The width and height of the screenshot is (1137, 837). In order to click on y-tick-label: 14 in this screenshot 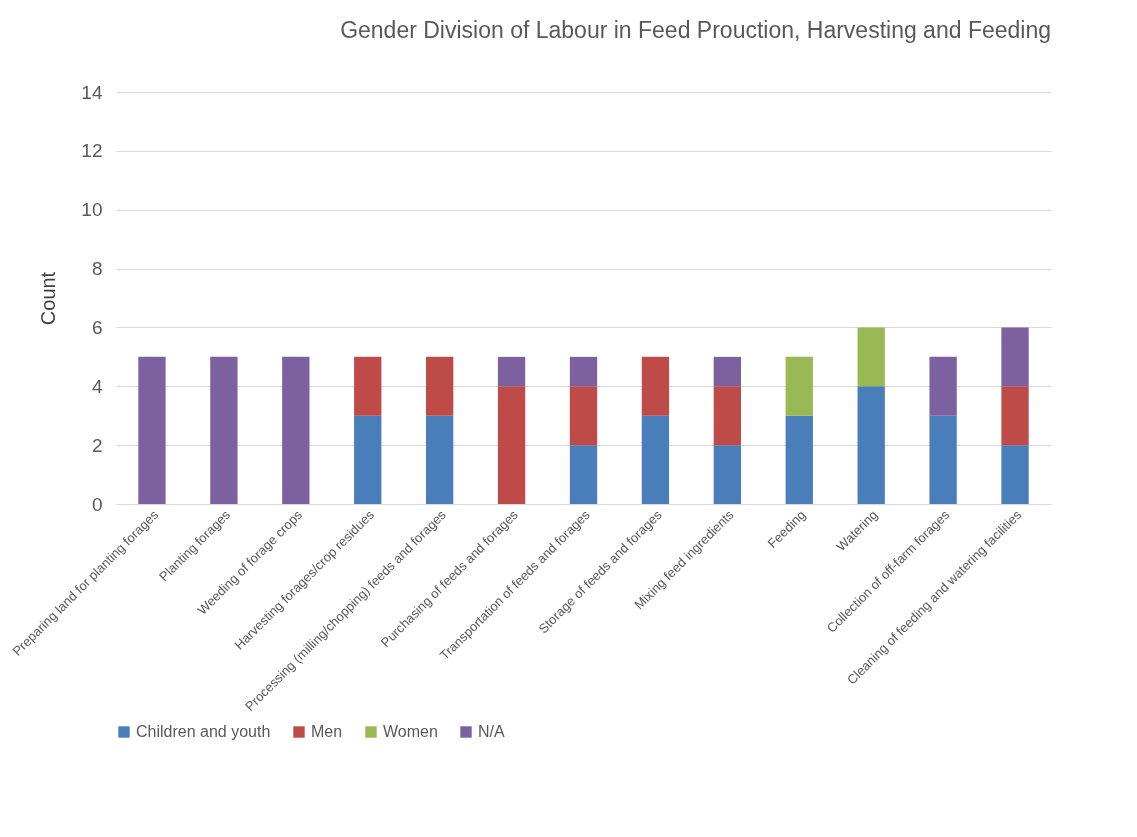, I will do `click(92, 92)`.